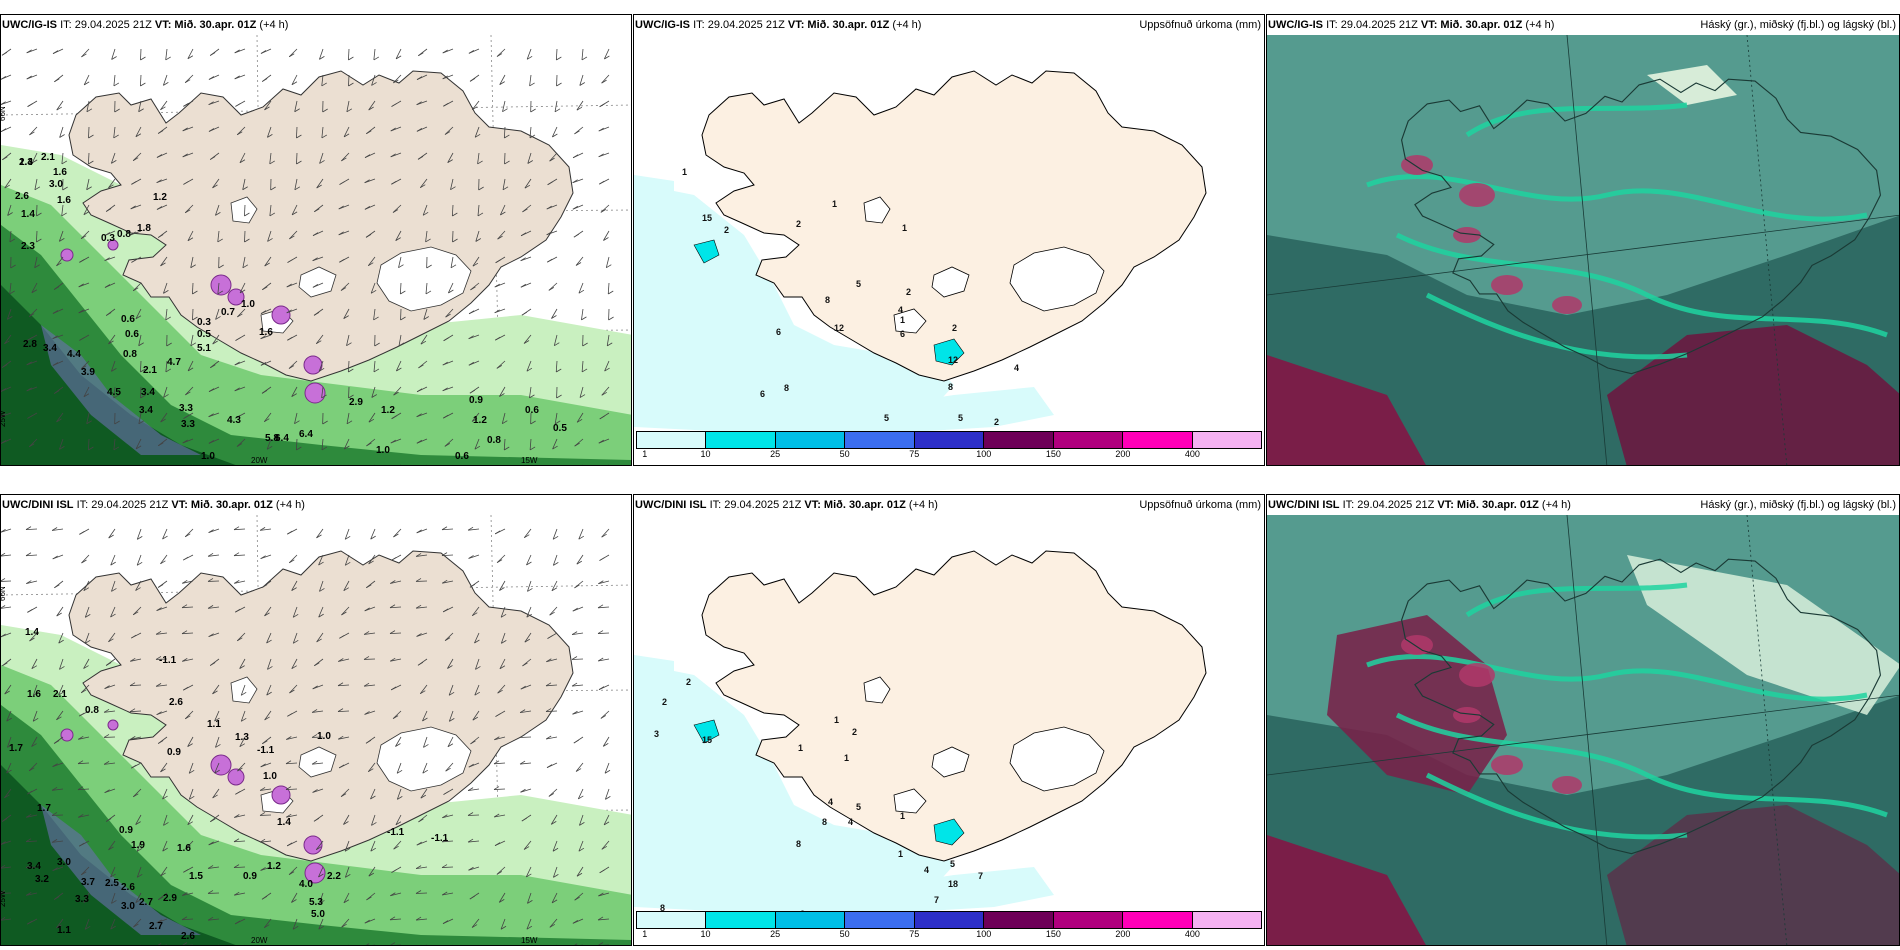 The height and width of the screenshot is (950, 1900). I want to click on precip-value-label: 5.8, so click(272, 438).